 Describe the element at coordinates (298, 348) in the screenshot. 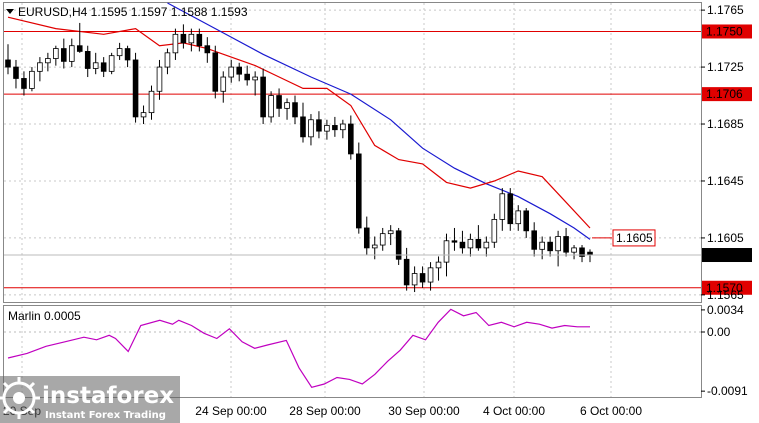

I see `marlin-line` at that location.